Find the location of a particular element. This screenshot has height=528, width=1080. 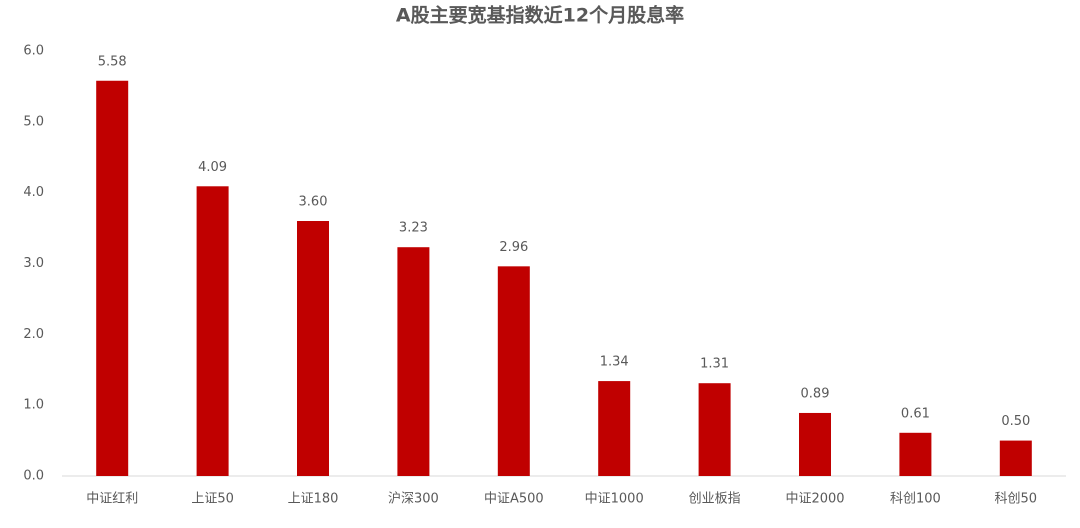

x-tick-label: 沪深300 is located at coordinates (413, 499).